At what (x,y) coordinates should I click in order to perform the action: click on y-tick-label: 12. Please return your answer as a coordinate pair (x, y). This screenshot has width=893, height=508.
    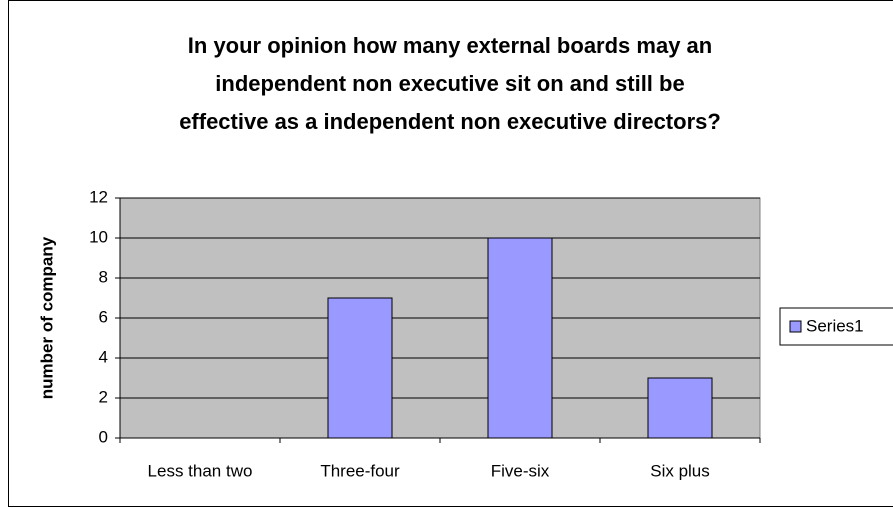
    Looking at the image, I should click on (98, 196).